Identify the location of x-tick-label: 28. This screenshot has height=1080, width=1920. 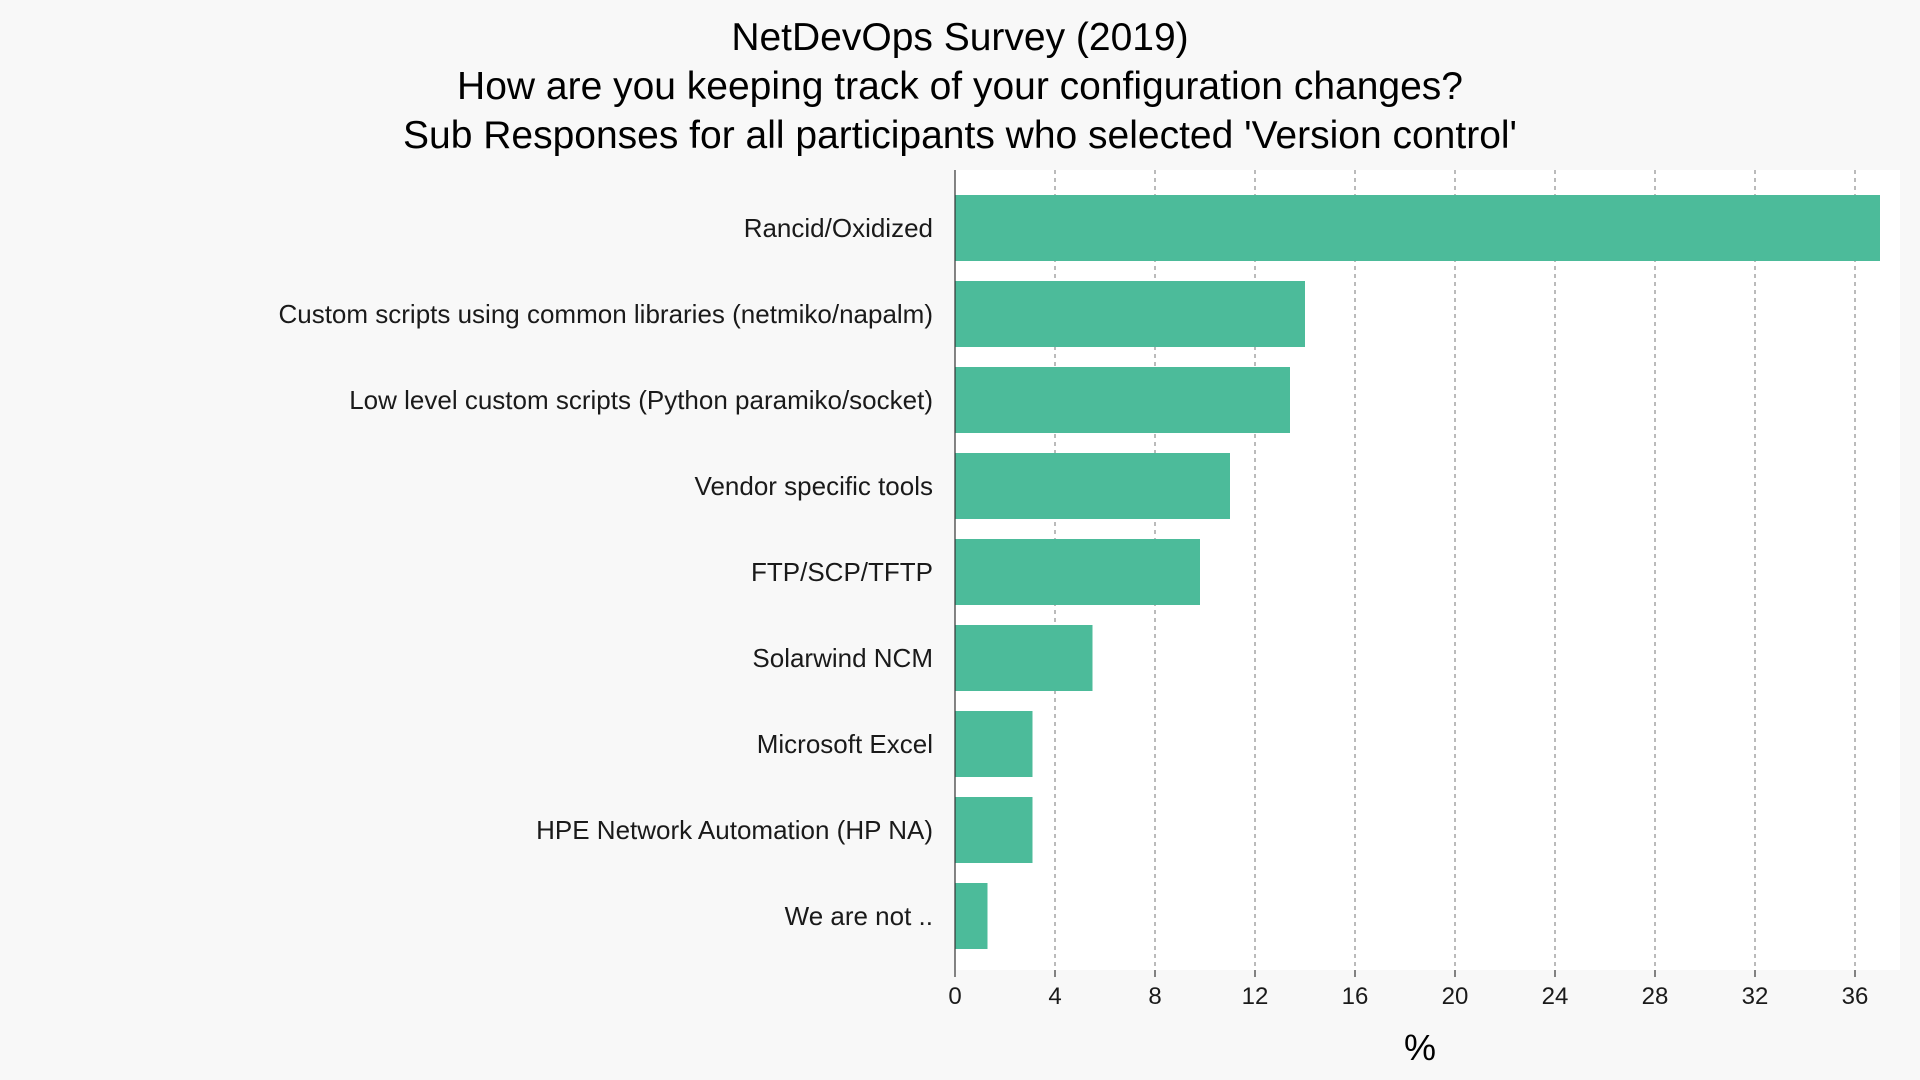
(1655, 996).